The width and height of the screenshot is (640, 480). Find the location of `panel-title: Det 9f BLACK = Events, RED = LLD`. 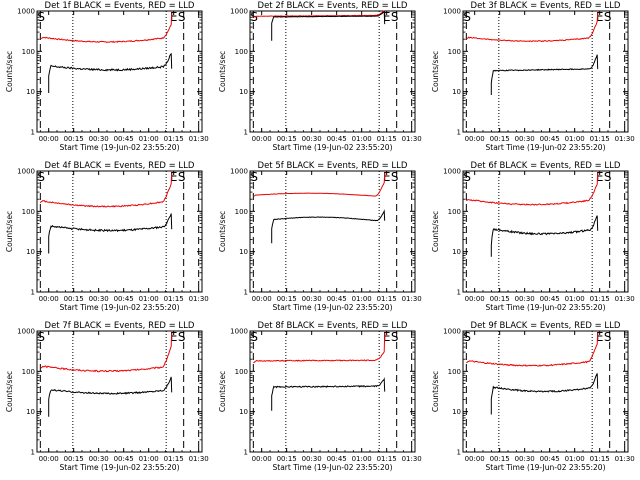

panel-title: Det 9f BLACK = Events, RED = LLD is located at coordinates (546, 326).